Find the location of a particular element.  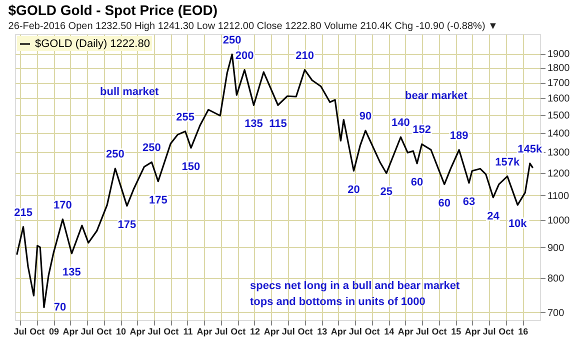

annotation: 150 is located at coordinates (191, 166).